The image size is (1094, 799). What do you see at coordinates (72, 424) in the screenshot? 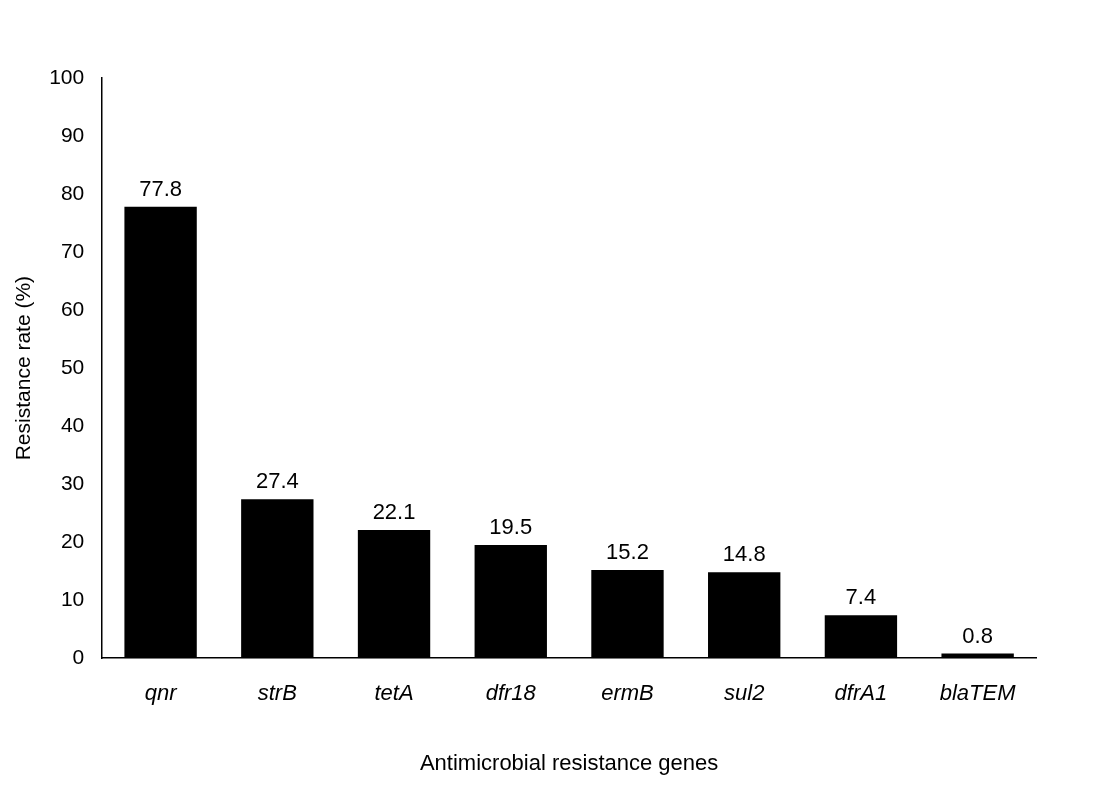
I see `y-tick-label: 40` at bounding box center [72, 424].